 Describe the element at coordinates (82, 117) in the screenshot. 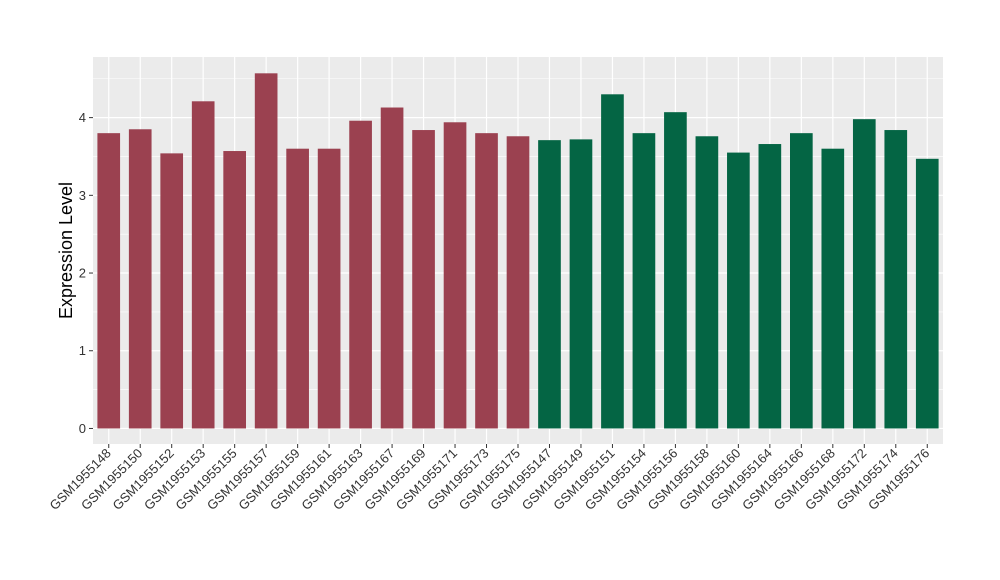

I see `y-tick-label: 4` at that location.